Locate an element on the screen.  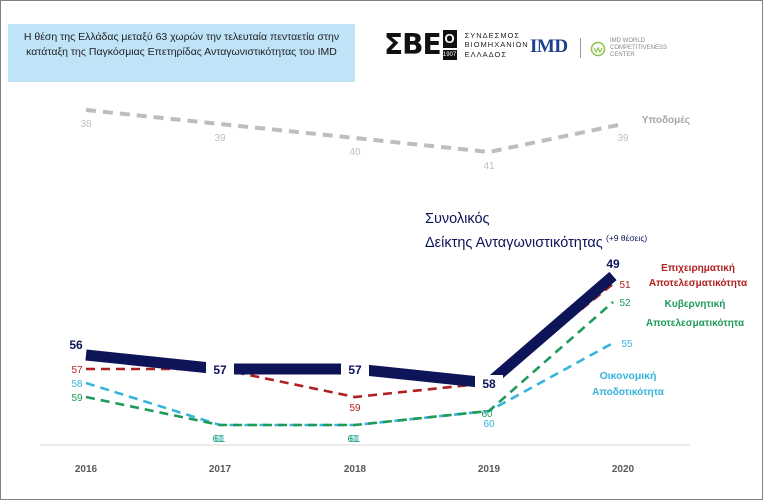
data-label-economic: 55 is located at coordinates (627, 344).